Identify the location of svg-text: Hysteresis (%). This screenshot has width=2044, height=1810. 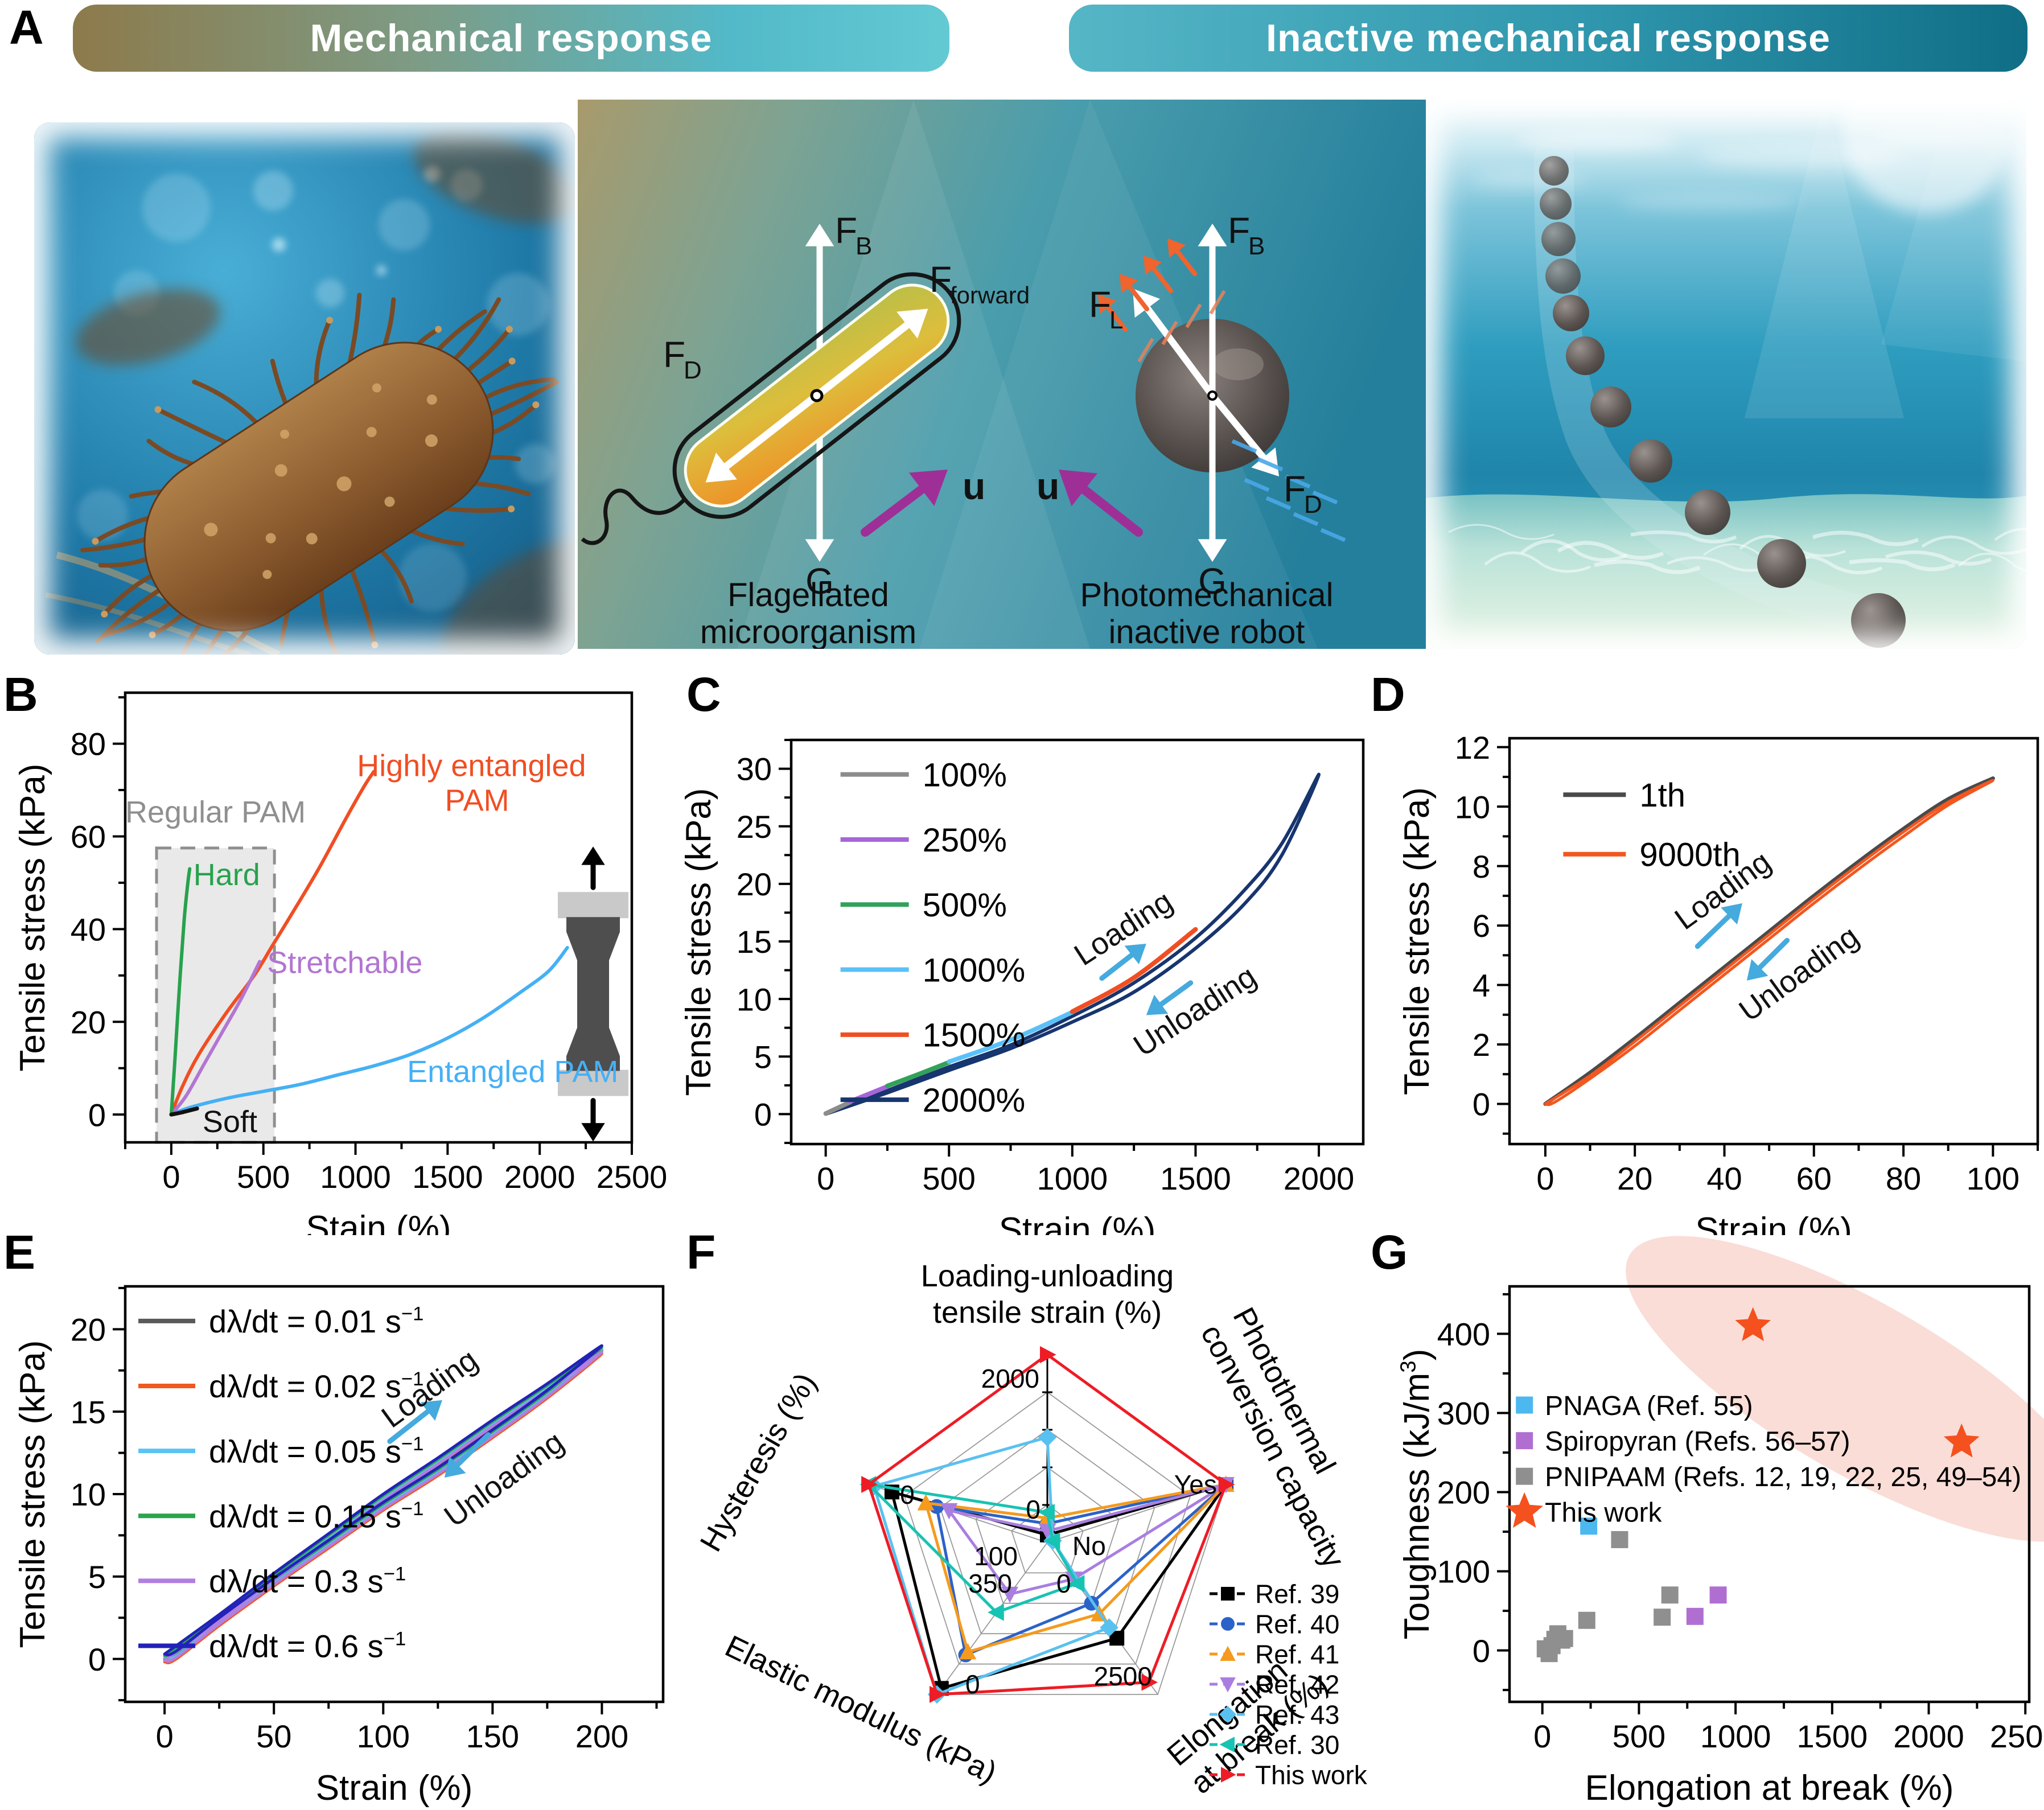
(757, 1462).